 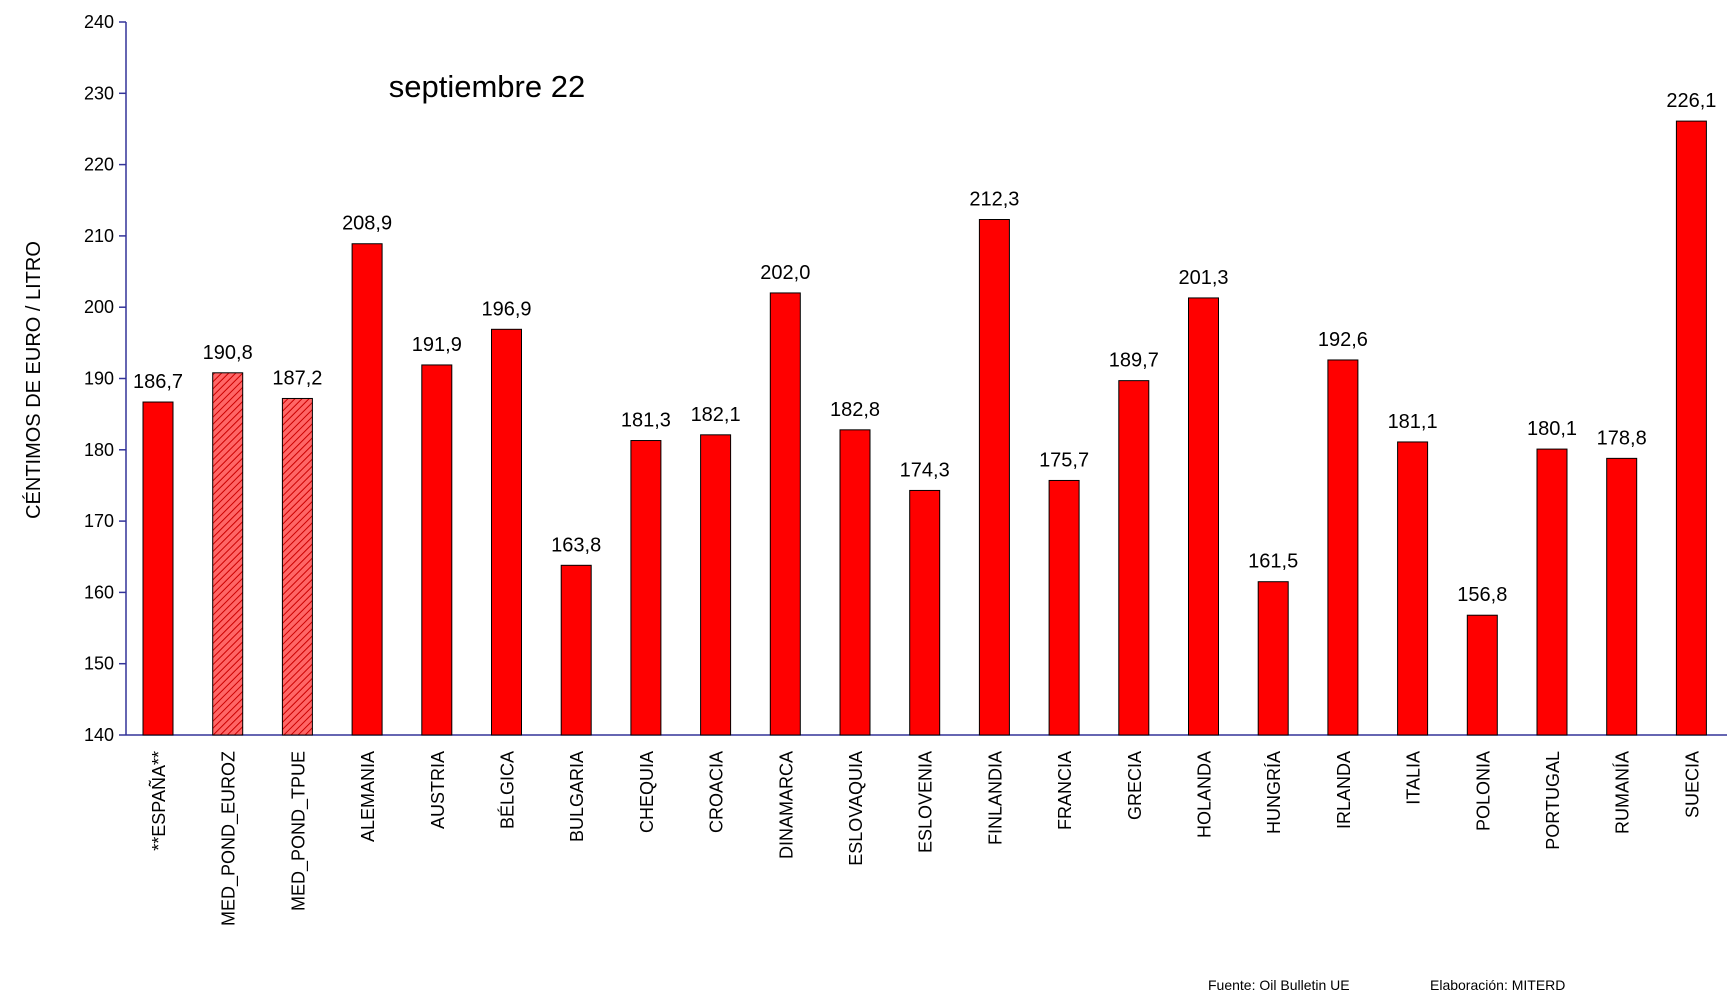 I want to click on data-label: 181,3, so click(x=646, y=421).